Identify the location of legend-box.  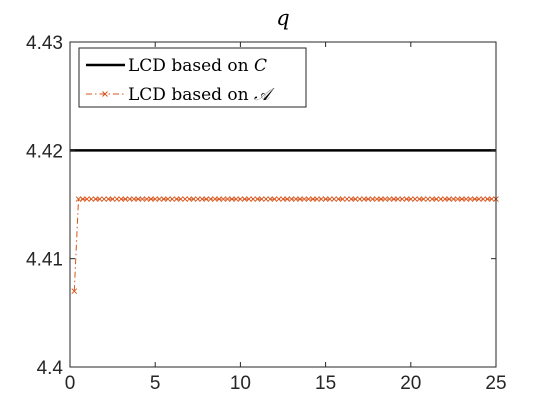
(192, 77).